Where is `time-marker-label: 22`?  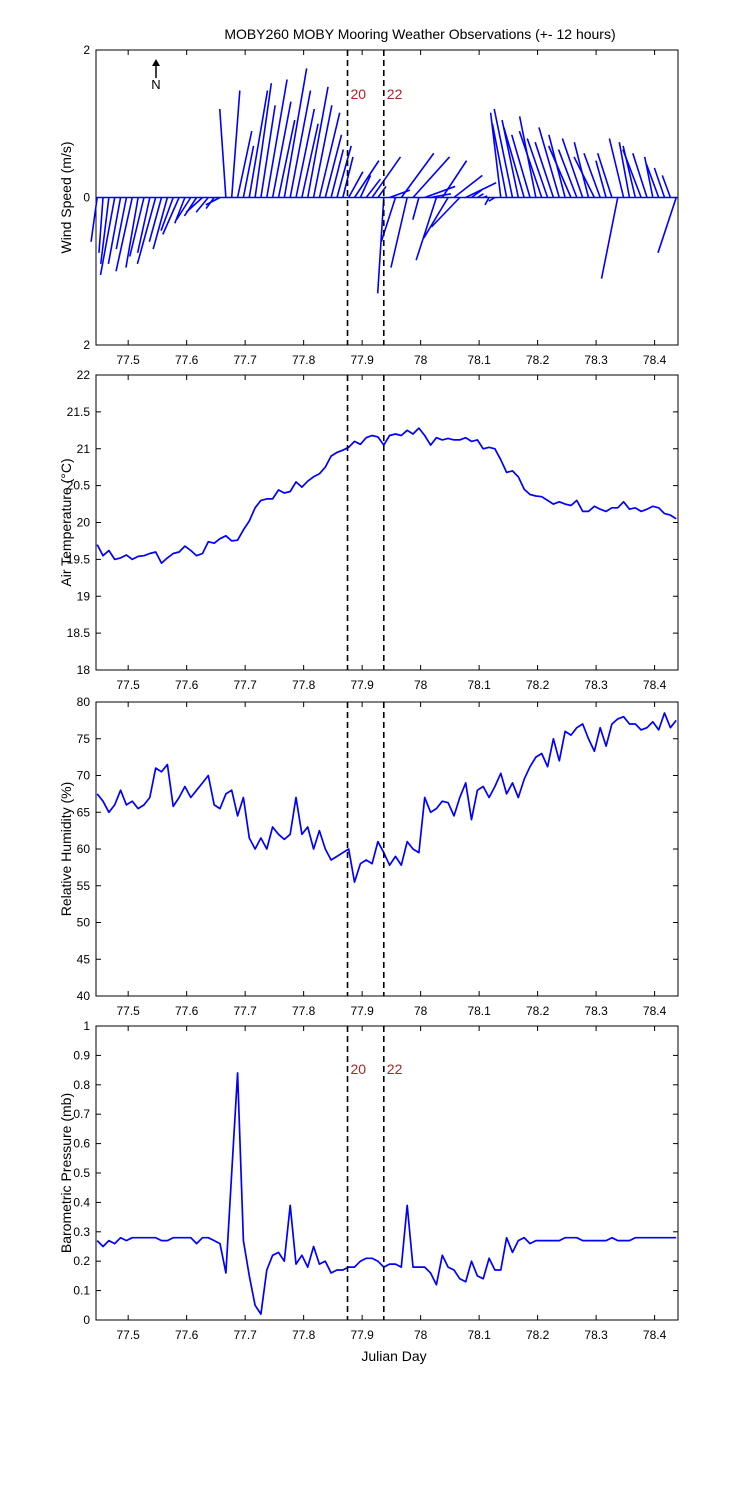 time-marker-label: 22 is located at coordinates (395, 1069).